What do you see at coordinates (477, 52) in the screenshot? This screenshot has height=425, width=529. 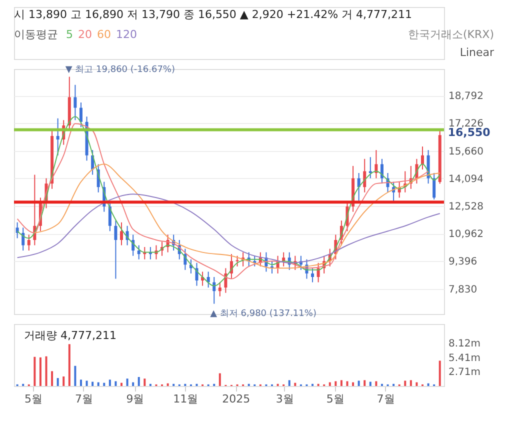 I see `text: Linear` at bounding box center [477, 52].